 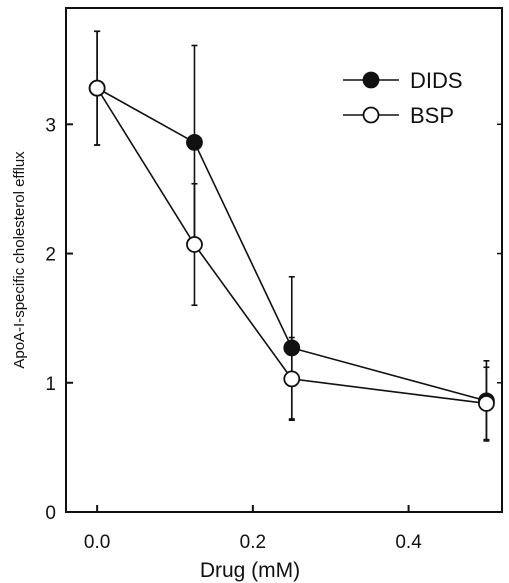 What do you see at coordinates (432, 115) in the screenshot?
I see `legend-label: BSP` at bounding box center [432, 115].